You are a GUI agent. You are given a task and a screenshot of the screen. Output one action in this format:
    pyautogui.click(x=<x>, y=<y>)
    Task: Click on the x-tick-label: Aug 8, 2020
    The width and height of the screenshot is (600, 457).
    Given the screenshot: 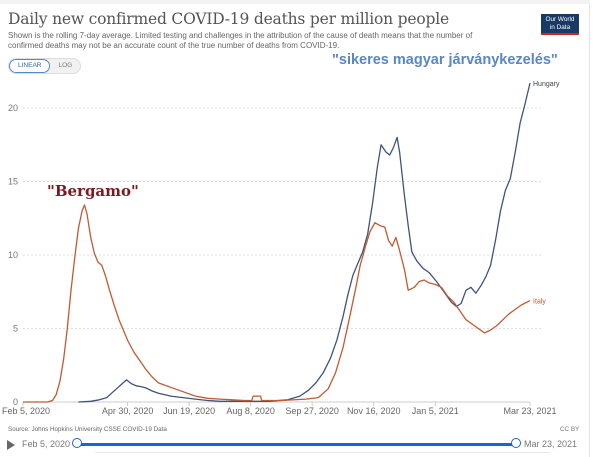 What is the action you would take?
    pyautogui.click(x=250, y=411)
    